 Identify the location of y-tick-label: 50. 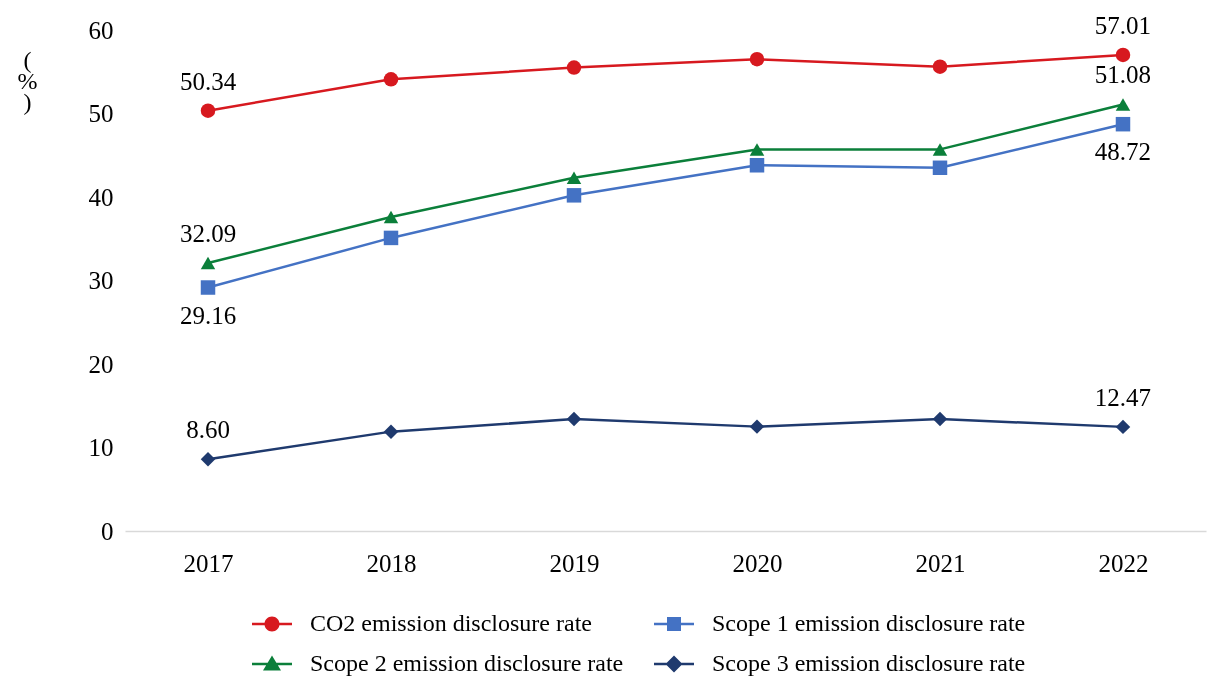
(101, 113).